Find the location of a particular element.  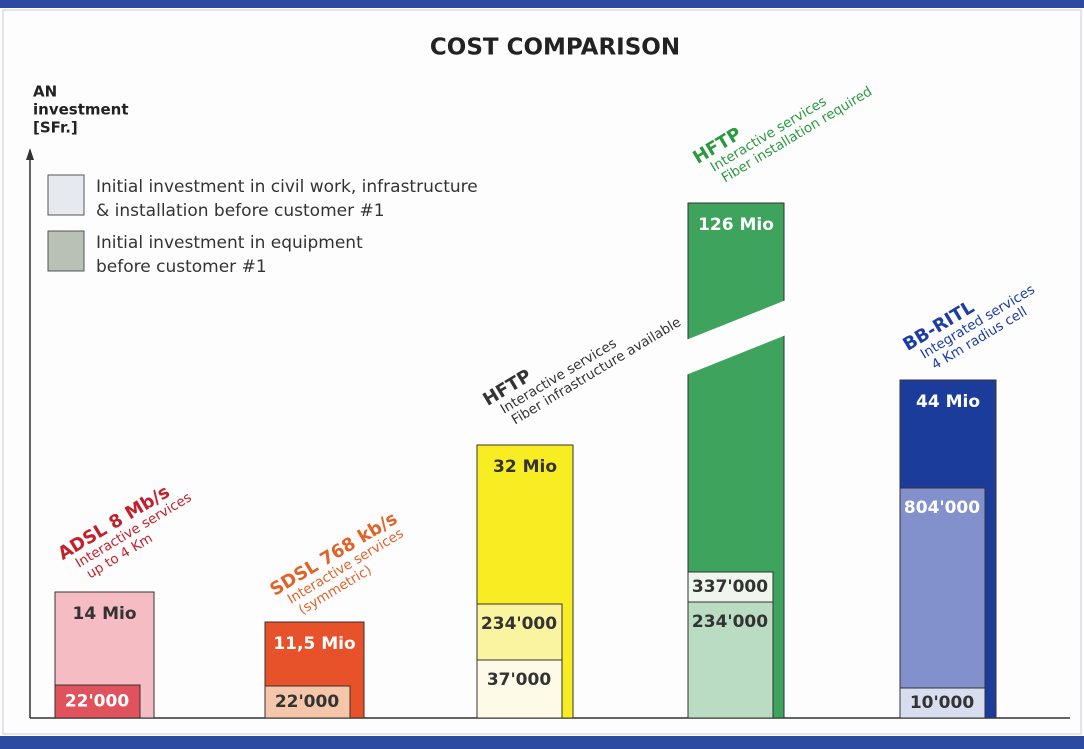

axis-label: [SFr.] is located at coordinates (55, 128).